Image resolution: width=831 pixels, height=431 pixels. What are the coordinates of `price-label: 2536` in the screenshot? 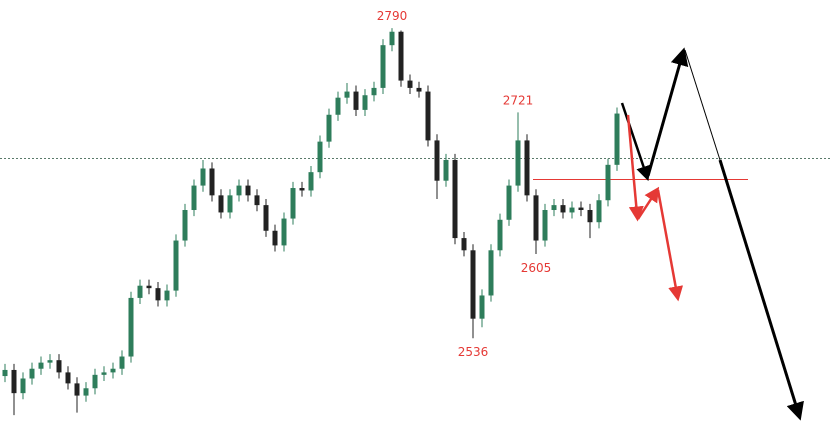 It's located at (473, 352).